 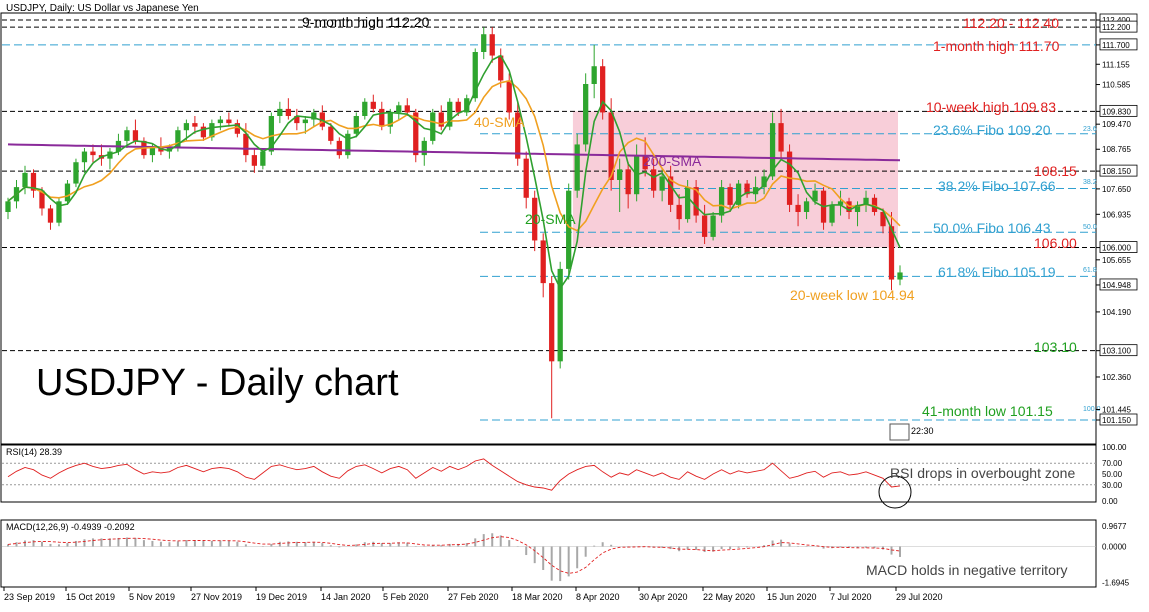 What do you see at coordinates (473, 597) in the screenshot?
I see `x-tick-label: 27 Feb 2020` at bounding box center [473, 597].